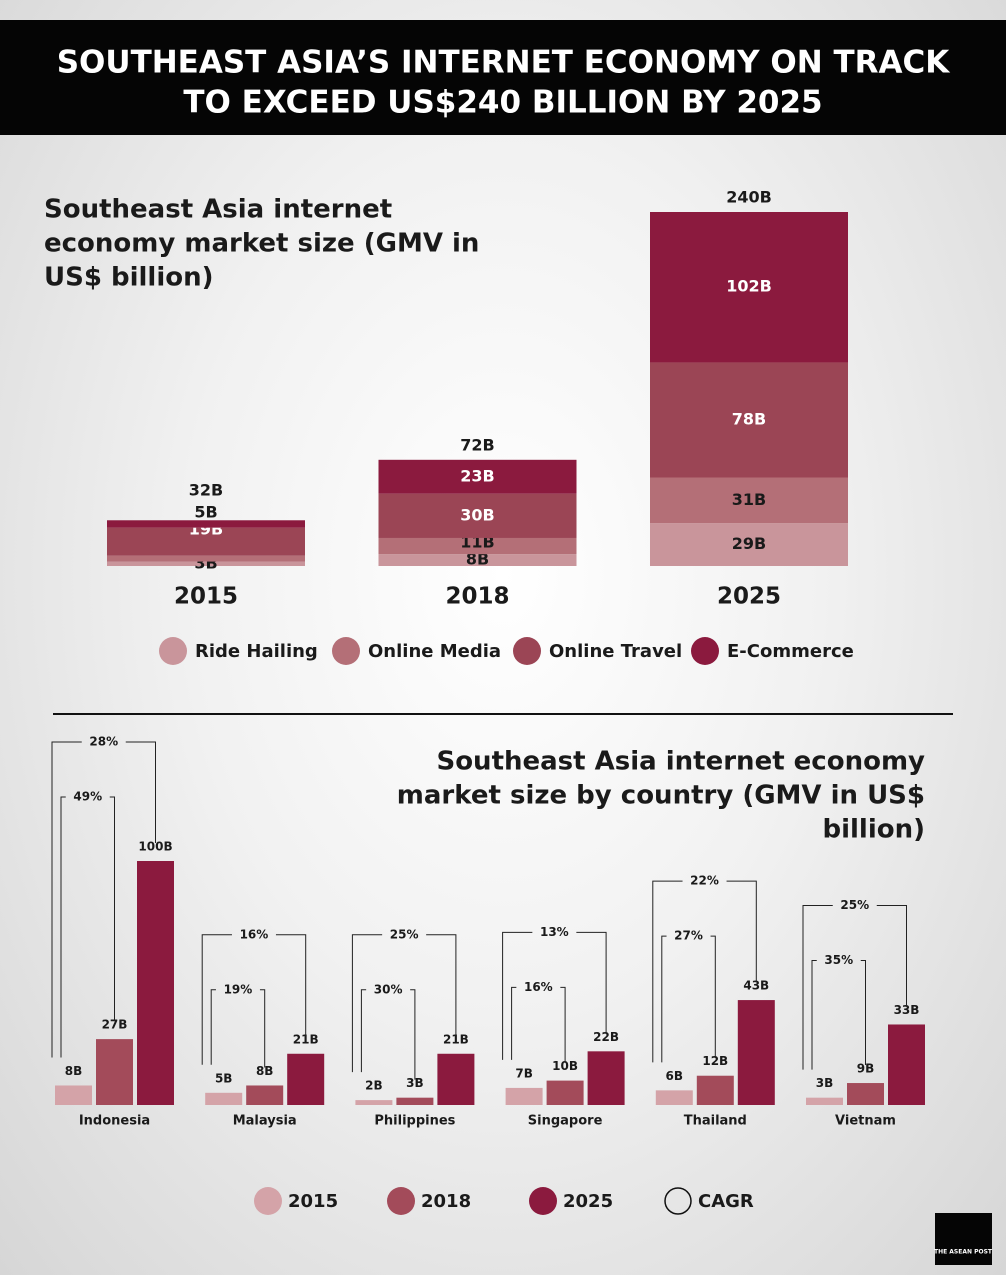 The height and width of the screenshot is (1275, 1006). I want to click on legend-label: Online Travel, so click(615, 651).